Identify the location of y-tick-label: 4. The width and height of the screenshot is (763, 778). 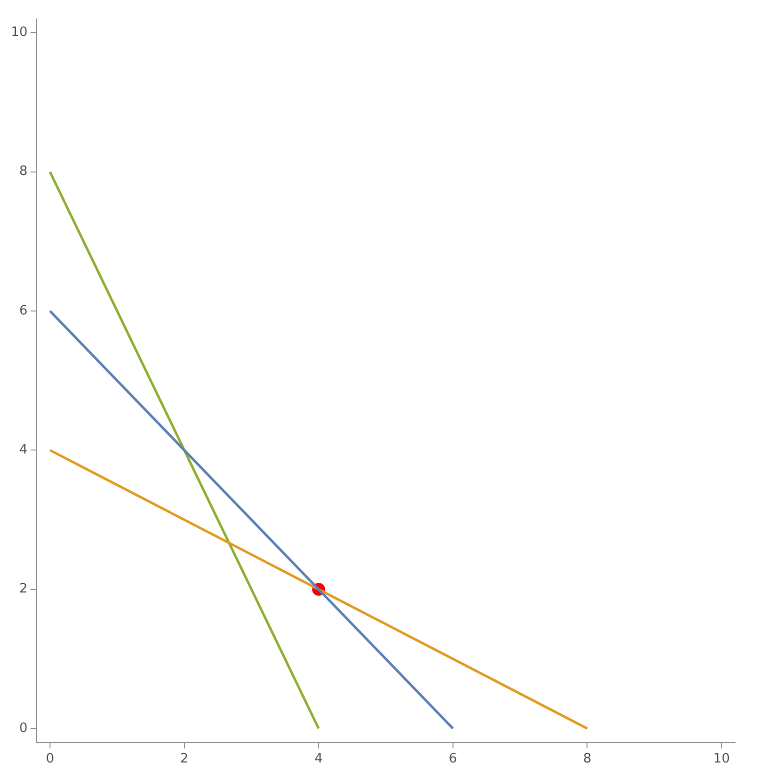
(23, 450).